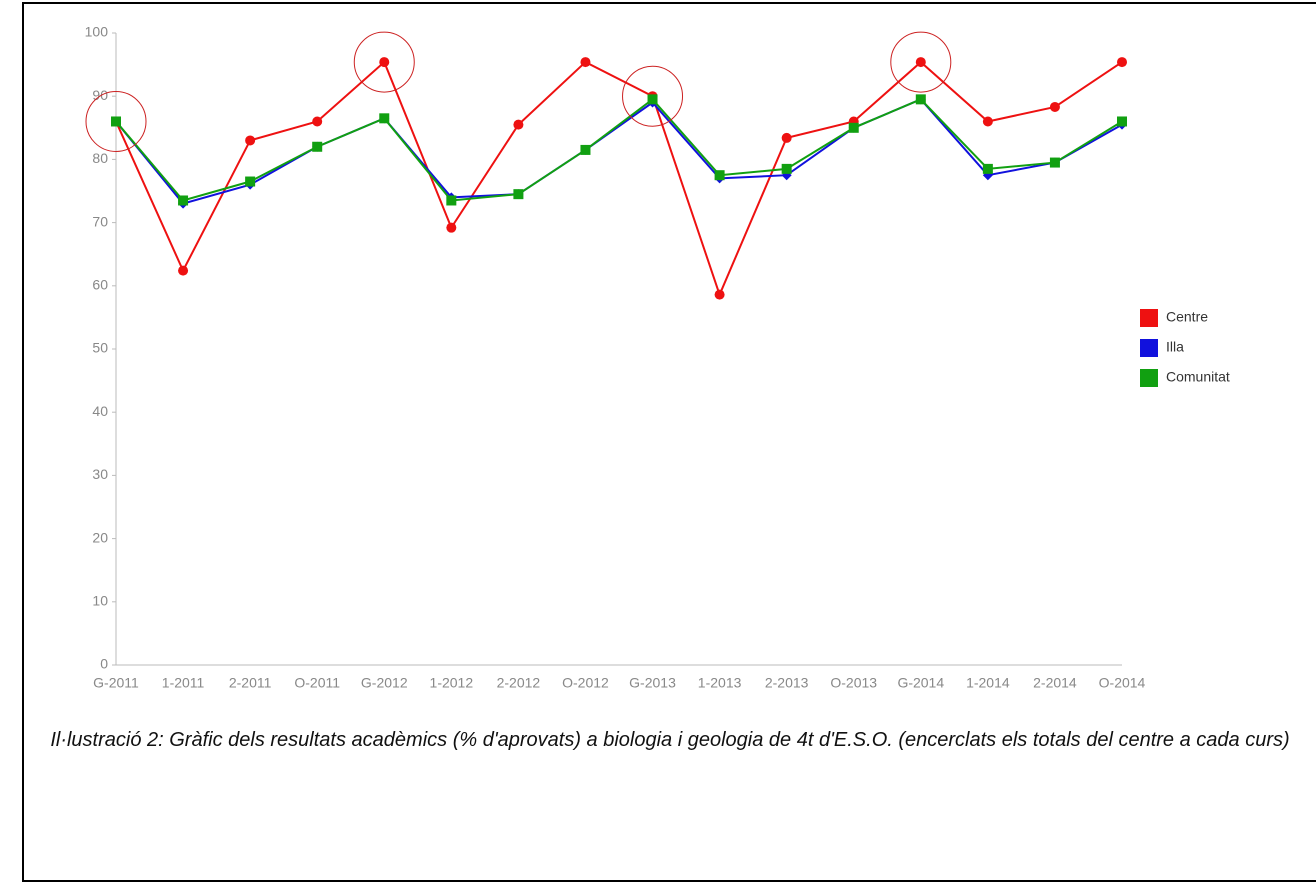 The width and height of the screenshot is (1316, 882). Describe the element at coordinates (116, 683) in the screenshot. I see `x-tick-label: G-2011` at that location.